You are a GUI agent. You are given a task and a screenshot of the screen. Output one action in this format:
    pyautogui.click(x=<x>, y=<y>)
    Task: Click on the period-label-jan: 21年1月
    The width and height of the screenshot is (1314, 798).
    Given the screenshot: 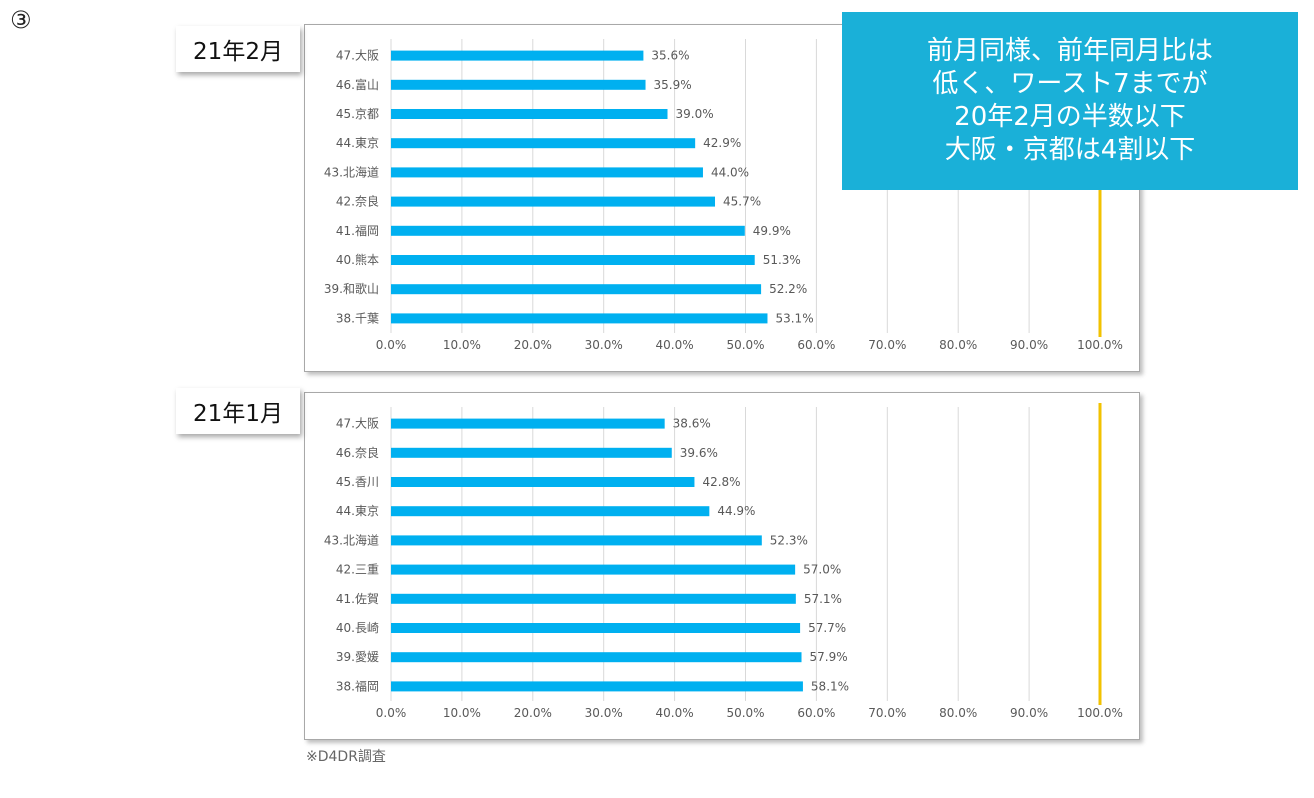 What is the action you would take?
    pyautogui.click(x=238, y=411)
    